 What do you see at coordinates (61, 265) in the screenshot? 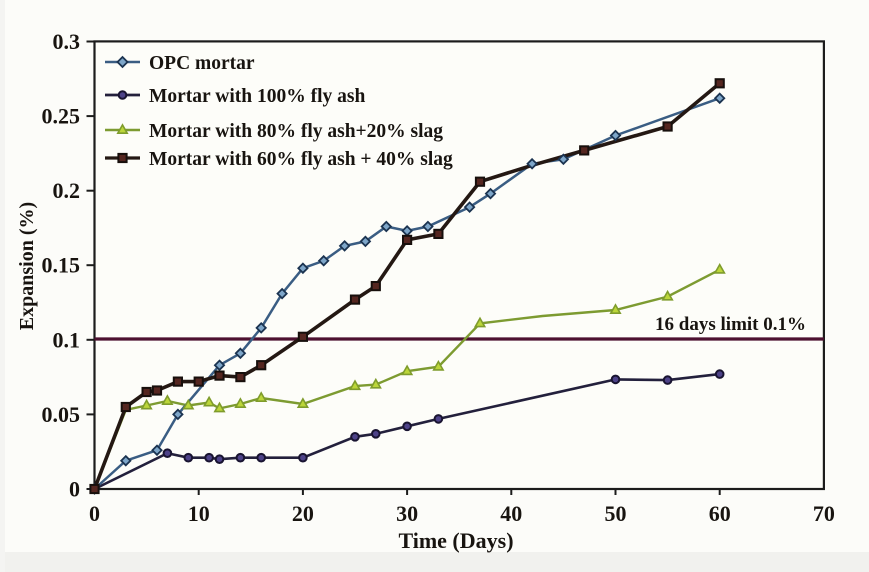
I see `svg-text: 0.15` at bounding box center [61, 265].